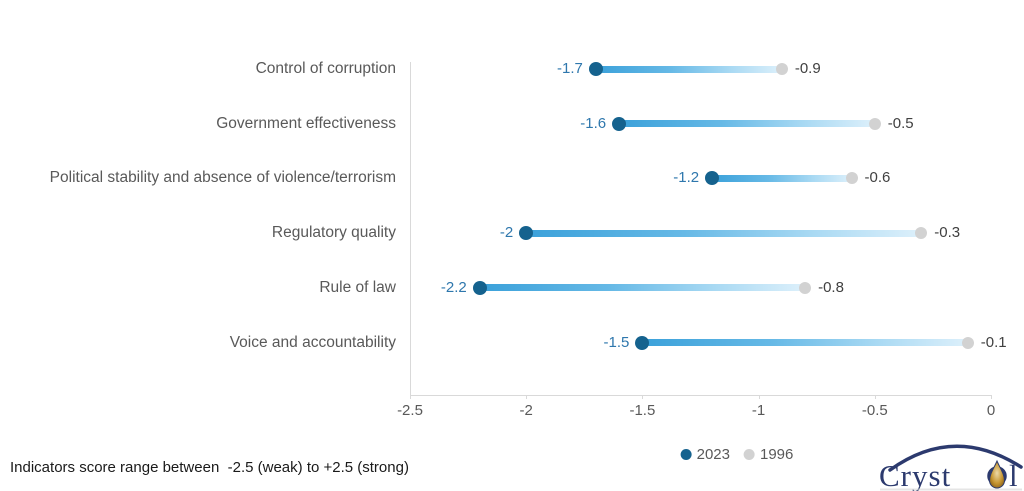 The height and width of the screenshot is (491, 1024). Describe the element at coordinates (616, 342) in the screenshot. I see `series-2023-value-label: -1.5` at that location.